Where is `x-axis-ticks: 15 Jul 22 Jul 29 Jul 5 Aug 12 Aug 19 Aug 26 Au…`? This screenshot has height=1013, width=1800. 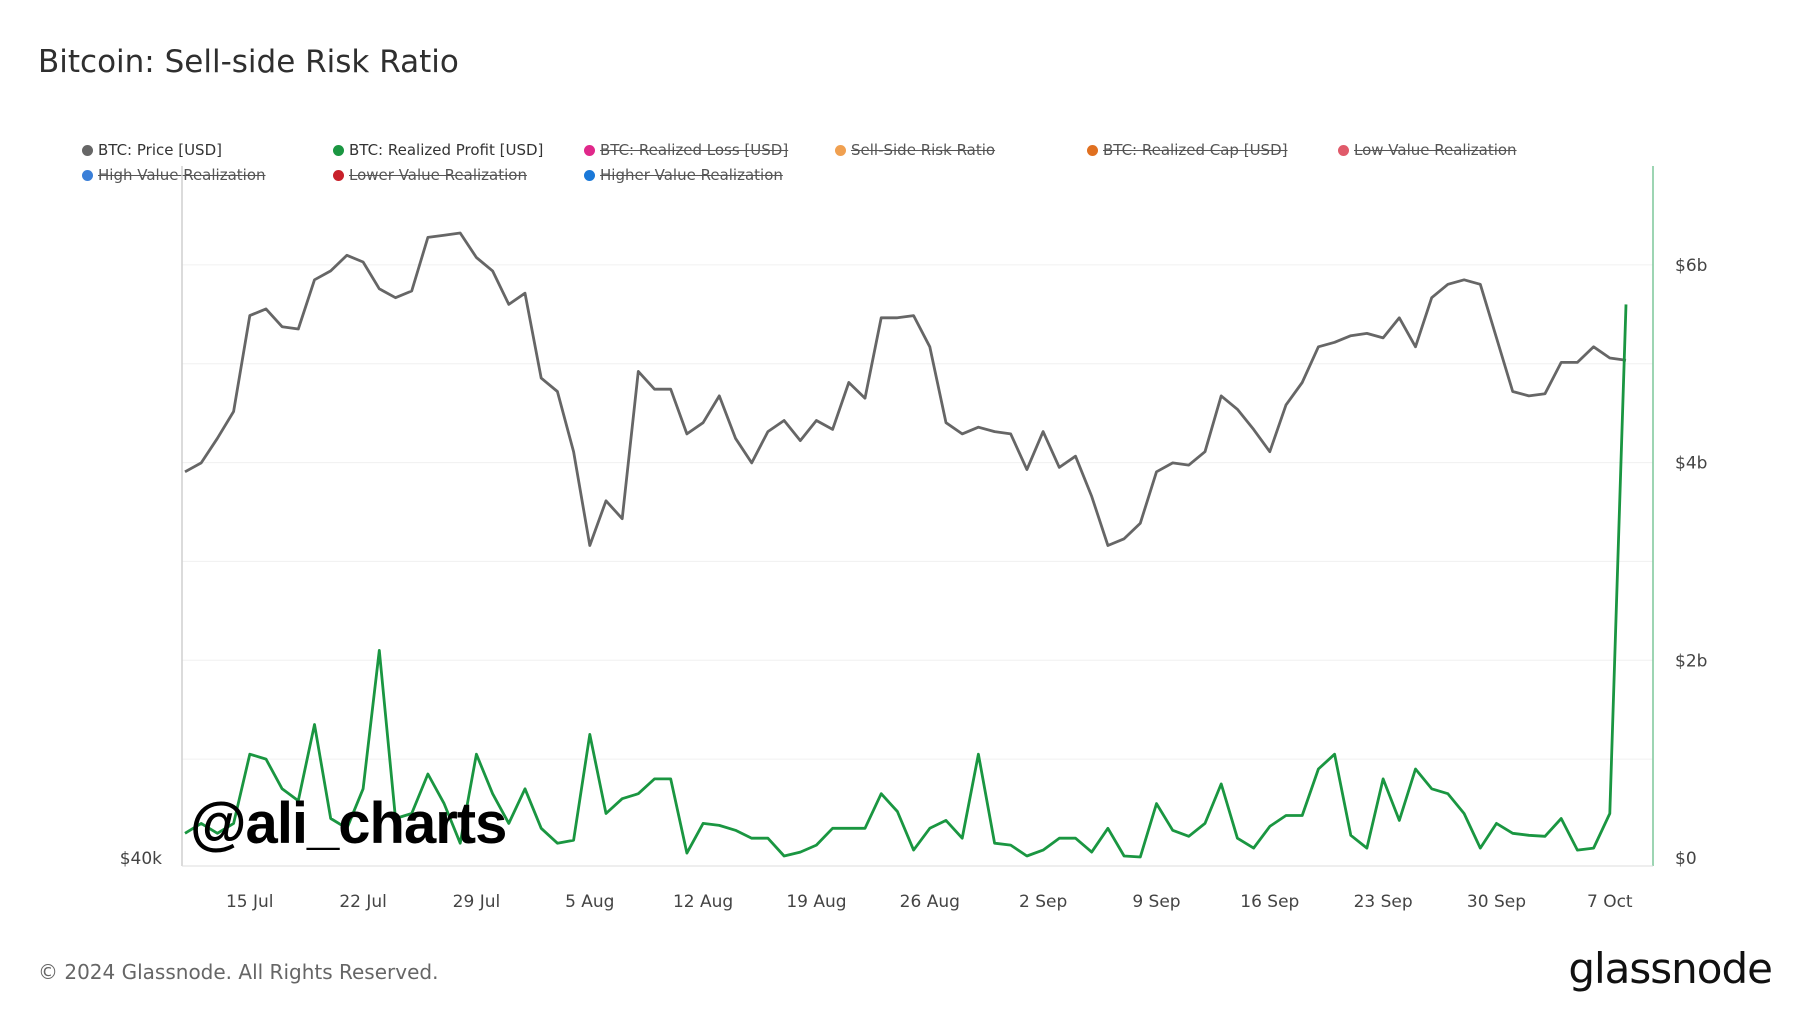
x-axis-ticks: 15 Jul 22 Jul 29 Jul 5 Aug 12 Aug 19 Aug 26 Au… is located at coordinates (929, 902).